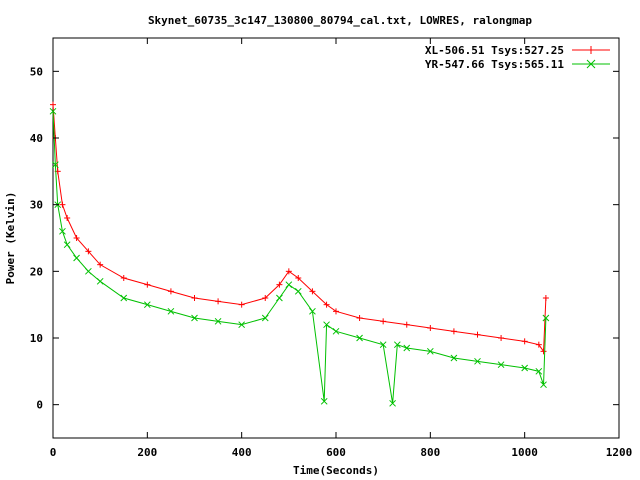 This screenshot has height=480, width=640. Describe the element at coordinates (524, 452) in the screenshot. I see `x-tick-label-5: 1000` at that location.